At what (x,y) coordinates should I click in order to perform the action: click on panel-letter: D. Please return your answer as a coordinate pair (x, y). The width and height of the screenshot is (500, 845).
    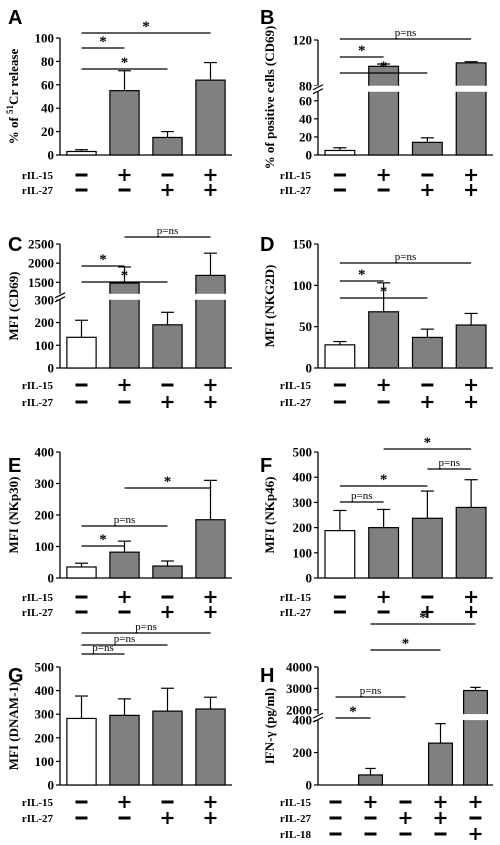
    Looking at the image, I should click on (267, 245).